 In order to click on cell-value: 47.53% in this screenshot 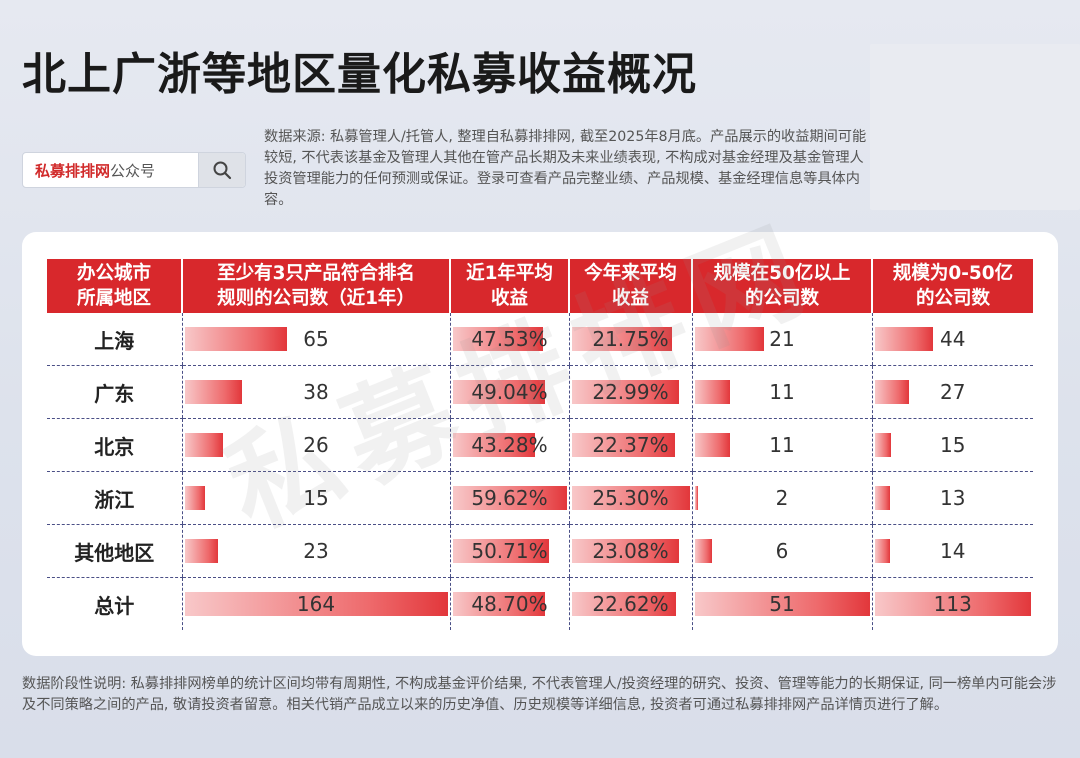, I will do `click(509, 339)`.